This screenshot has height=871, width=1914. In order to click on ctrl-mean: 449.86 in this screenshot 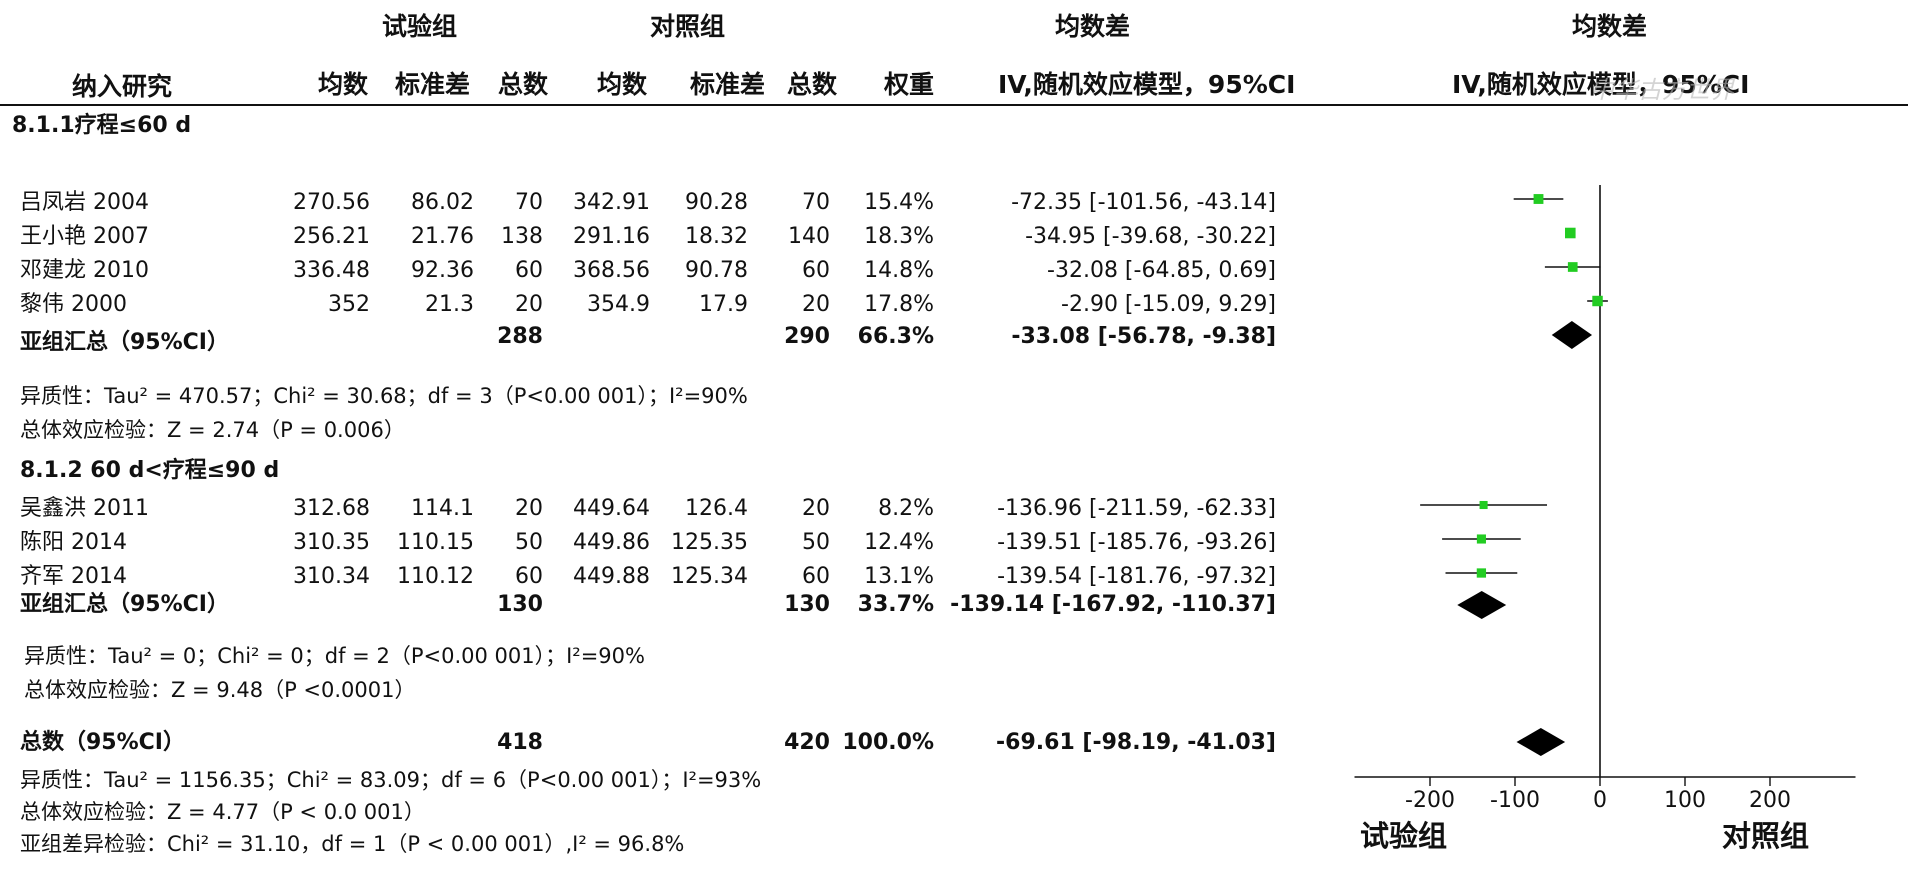, I will do `click(611, 542)`.